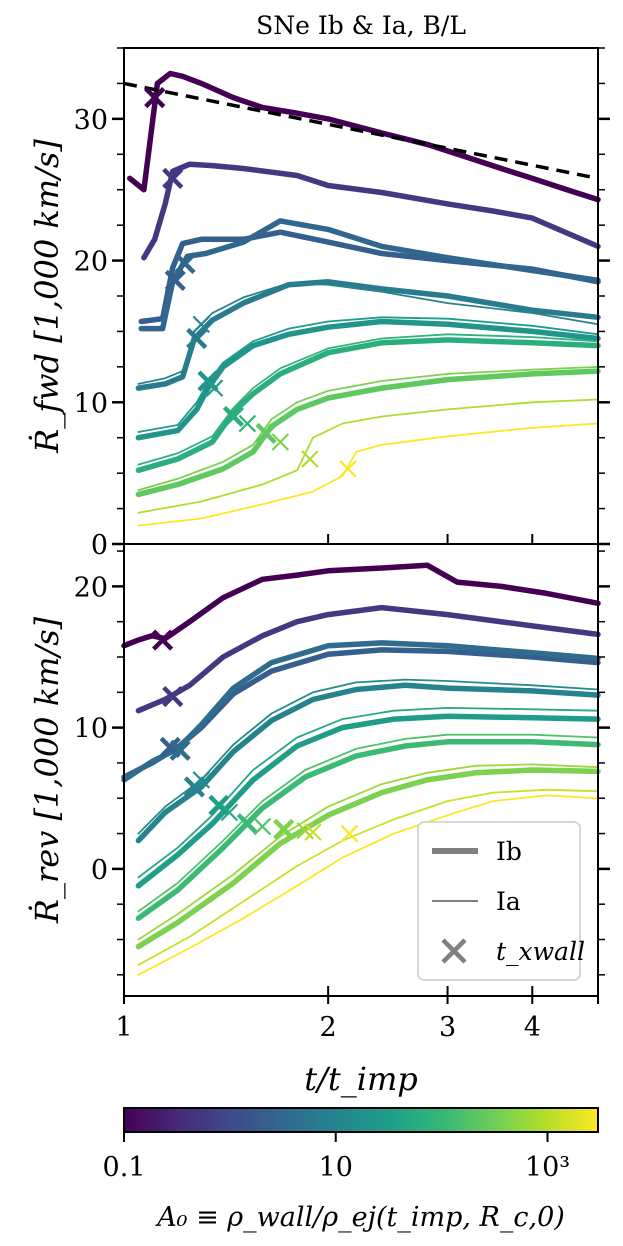 The height and width of the screenshot is (1246, 623). What do you see at coordinates (547, 1167) in the screenshot?
I see `colorbar-tick-label: 10³` at bounding box center [547, 1167].